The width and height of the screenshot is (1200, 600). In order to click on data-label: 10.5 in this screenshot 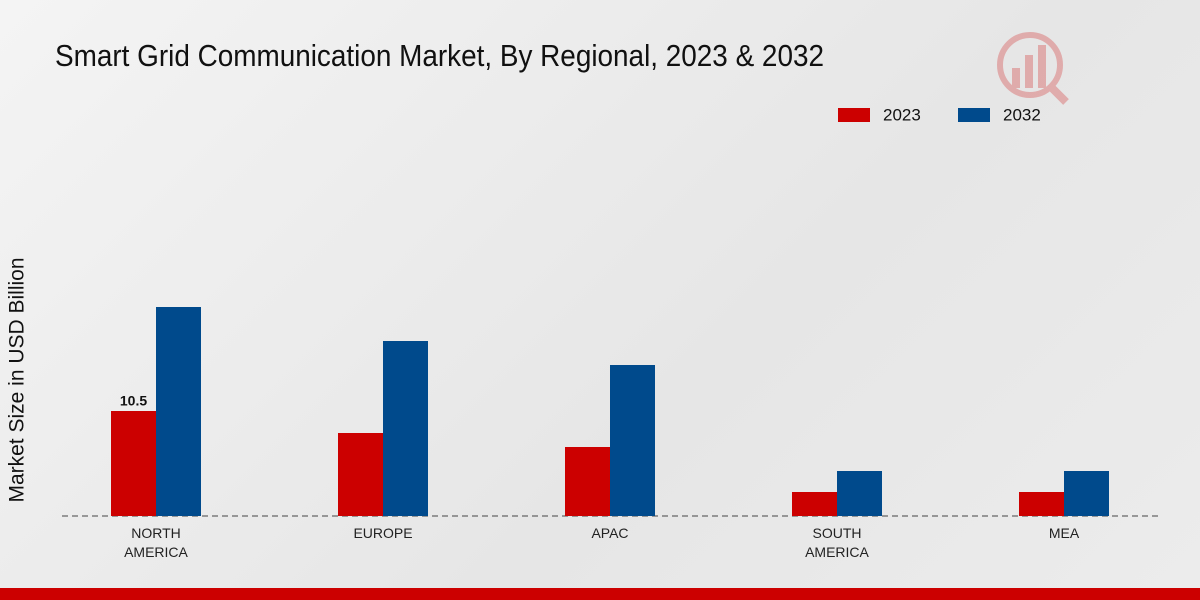, I will do `click(133, 401)`.